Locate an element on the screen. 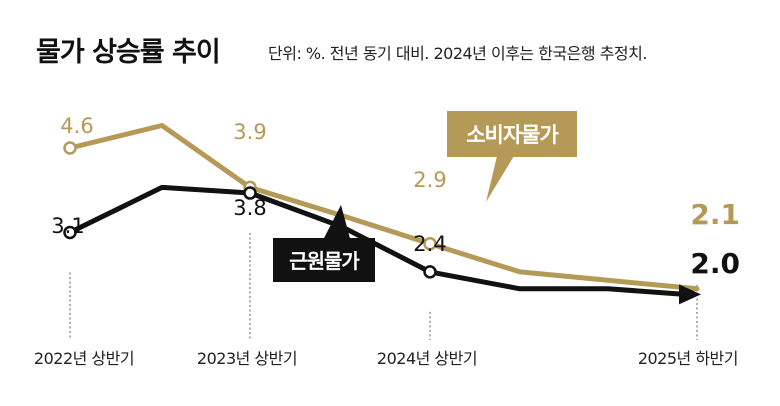  x-tick-label-4: 2025년 하반기 is located at coordinates (688, 358).